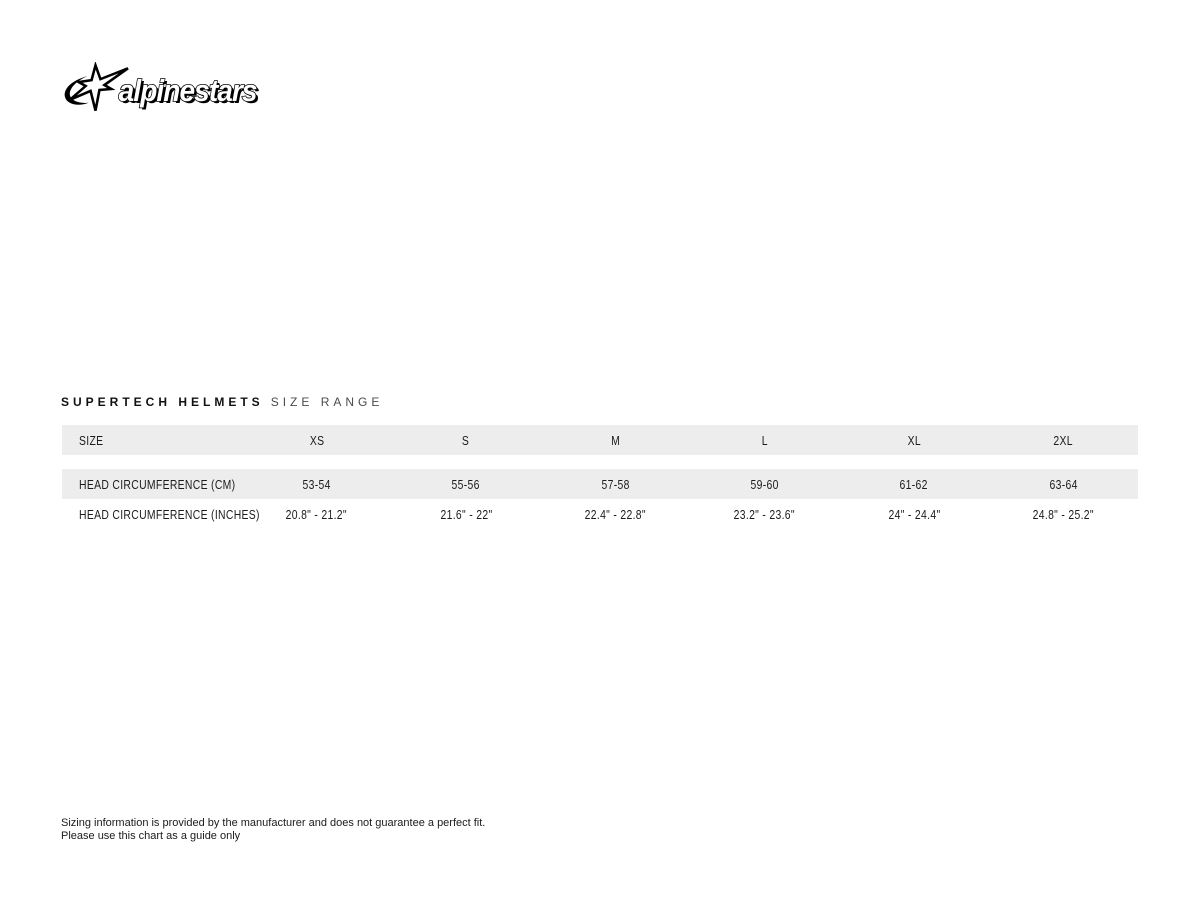  What do you see at coordinates (466, 514) in the screenshot?
I see `inches-value-s: 21.6" - 22"` at bounding box center [466, 514].